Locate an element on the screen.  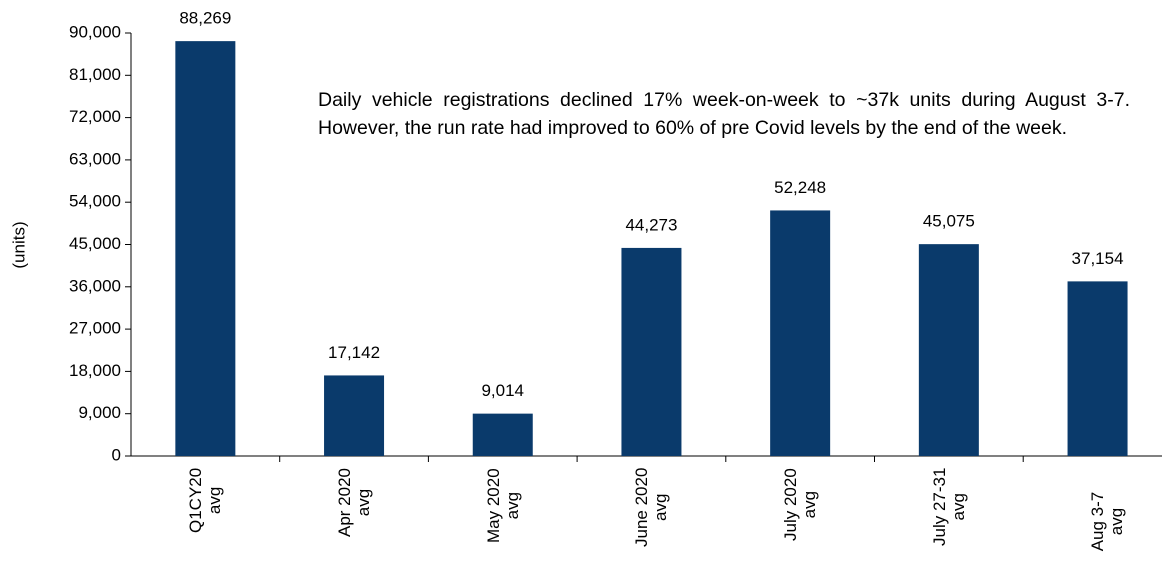
x-tick-label: June 2020 avg is located at coordinates (651, 507).